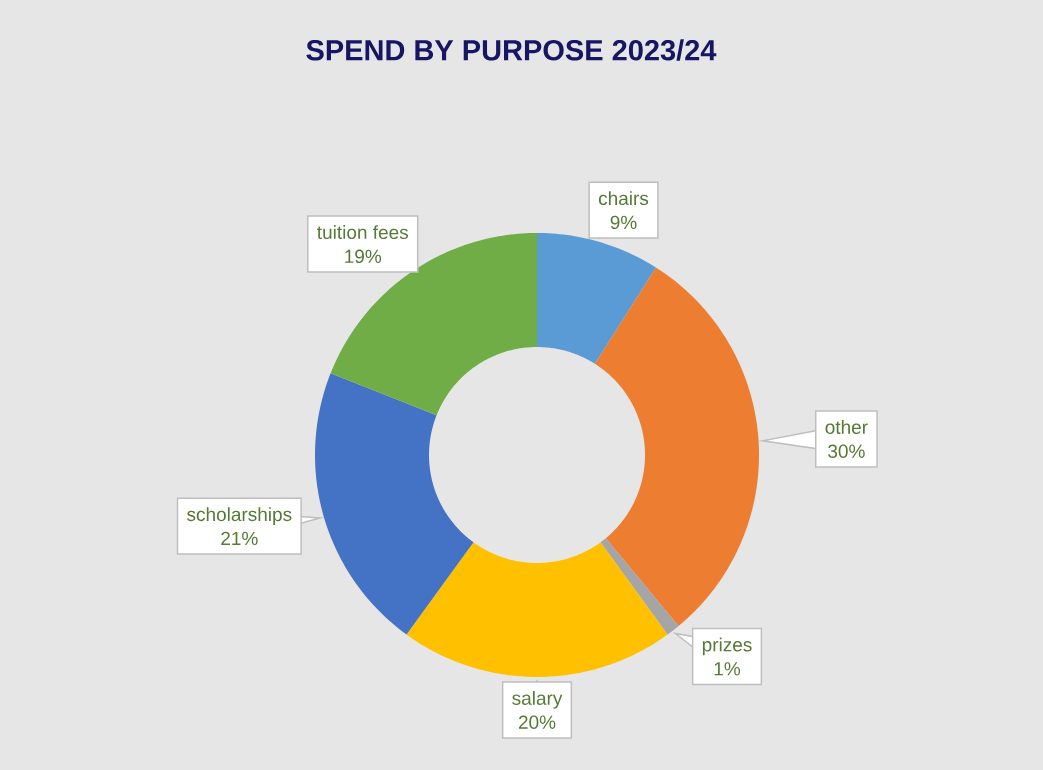 The height and width of the screenshot is (770, 1043). What do you see at coordinates (623, 198) in the screenshot?
I see `slice-label: chairs` at bounding box center [623, 198].